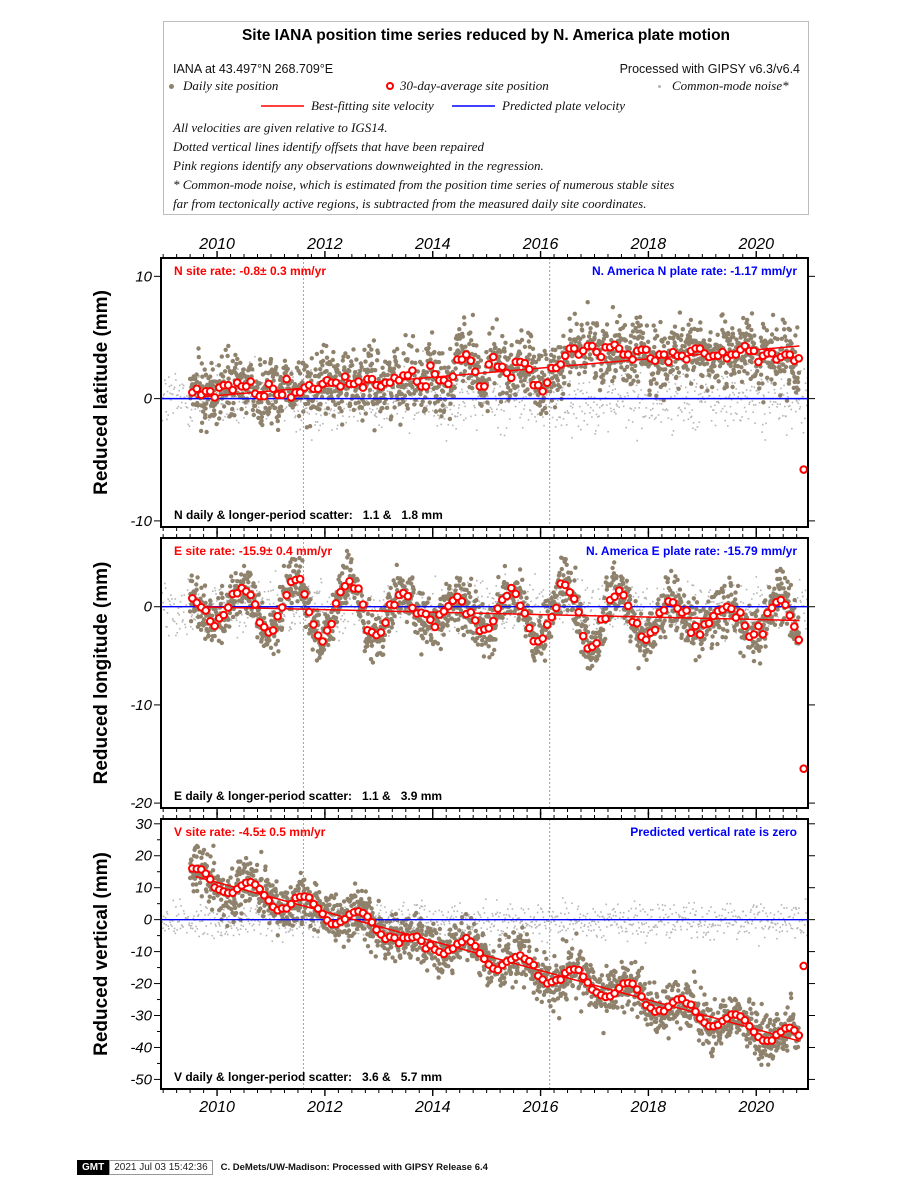 Image resolution: width=918 pixels, height=1188 pixels. I want to click on y-tick-label: 0, so click(148, 399).